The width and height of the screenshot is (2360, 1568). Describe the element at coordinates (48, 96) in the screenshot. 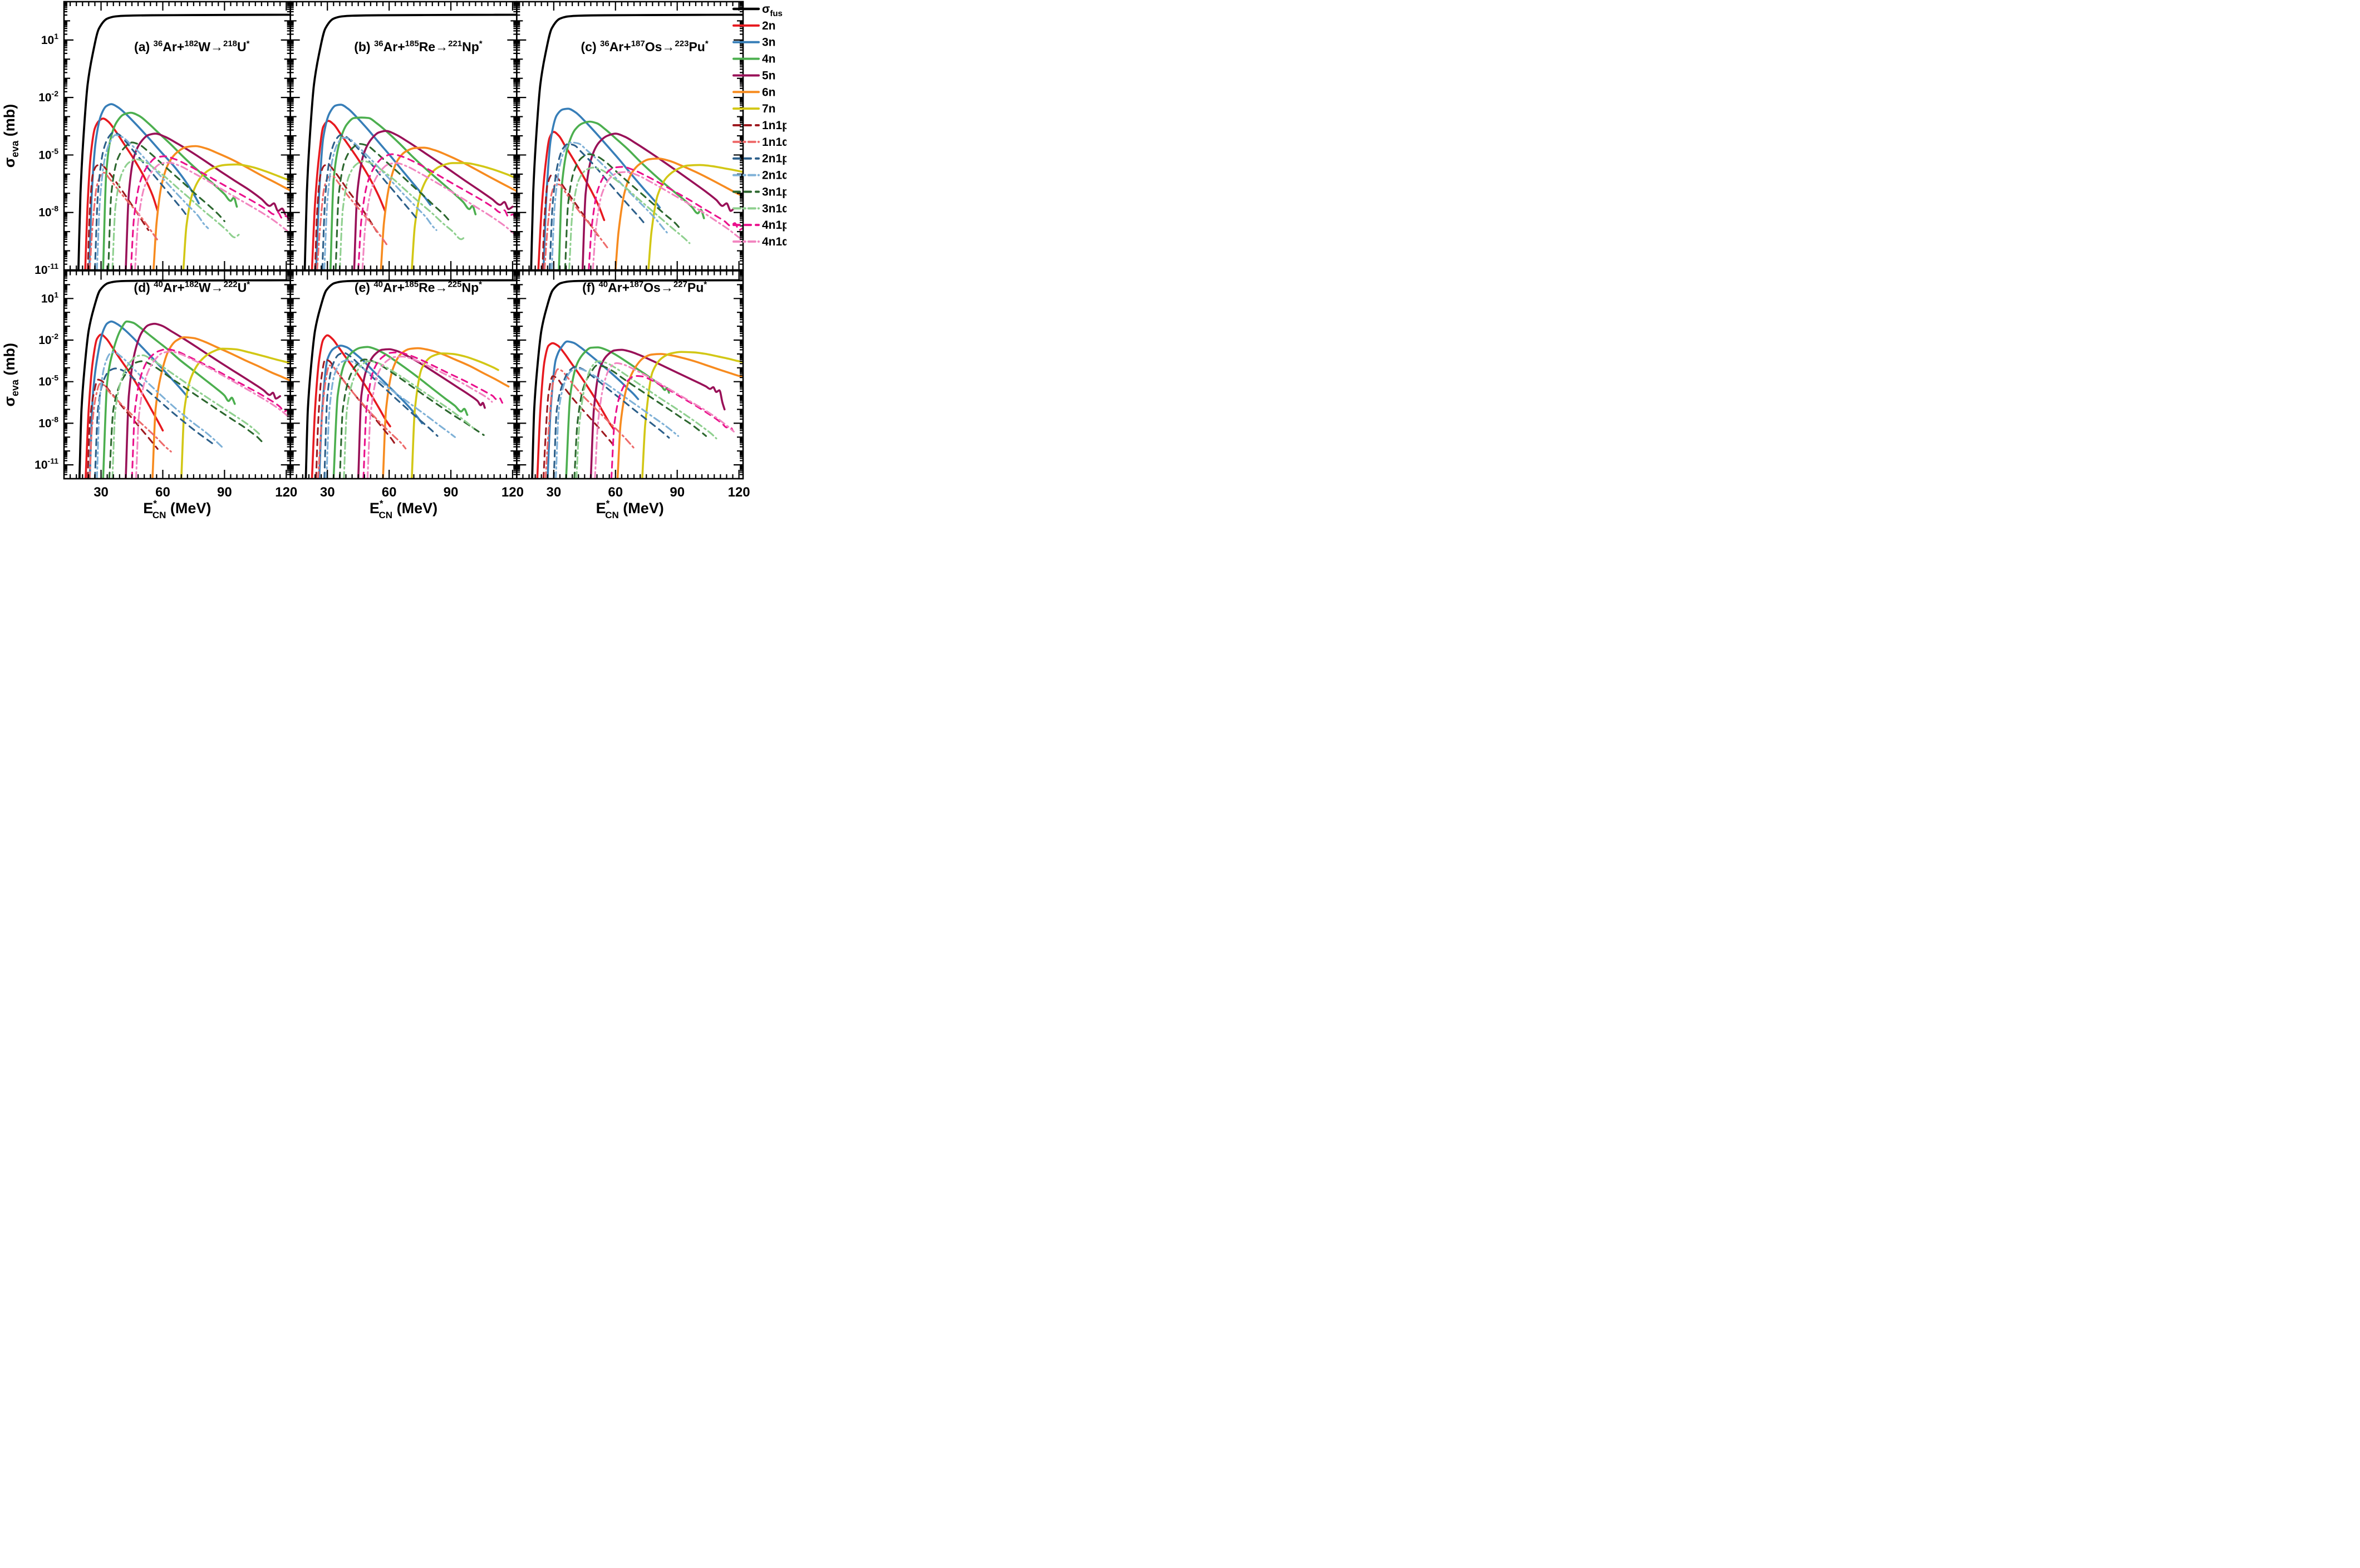

I see `y-tick-label-10e-2-row0: 10⁻²` at that location.